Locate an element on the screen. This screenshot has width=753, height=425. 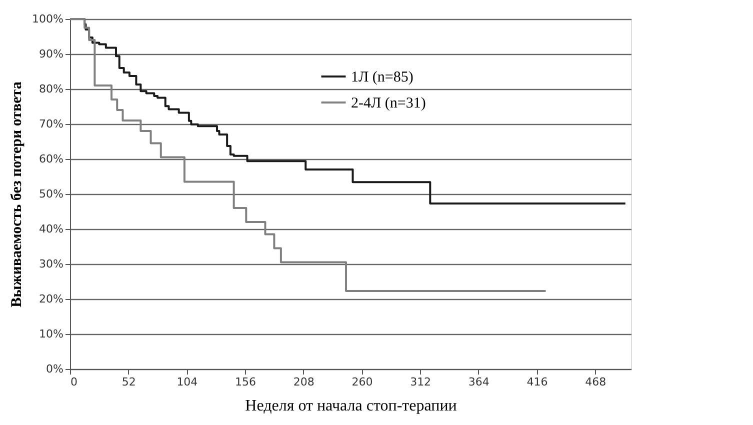
x-tick-label: 208 is located at coordinates (303, 382).